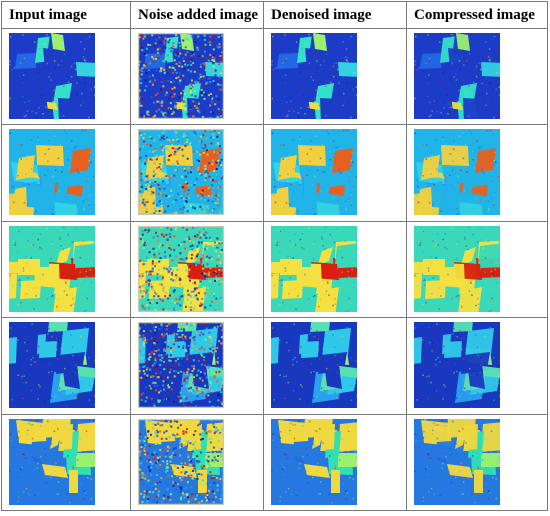  What do you see at coordinates (477, 15) in the screenshot?
I see `header-compressed-image: Compressed image` at bounding box center [477, 15].